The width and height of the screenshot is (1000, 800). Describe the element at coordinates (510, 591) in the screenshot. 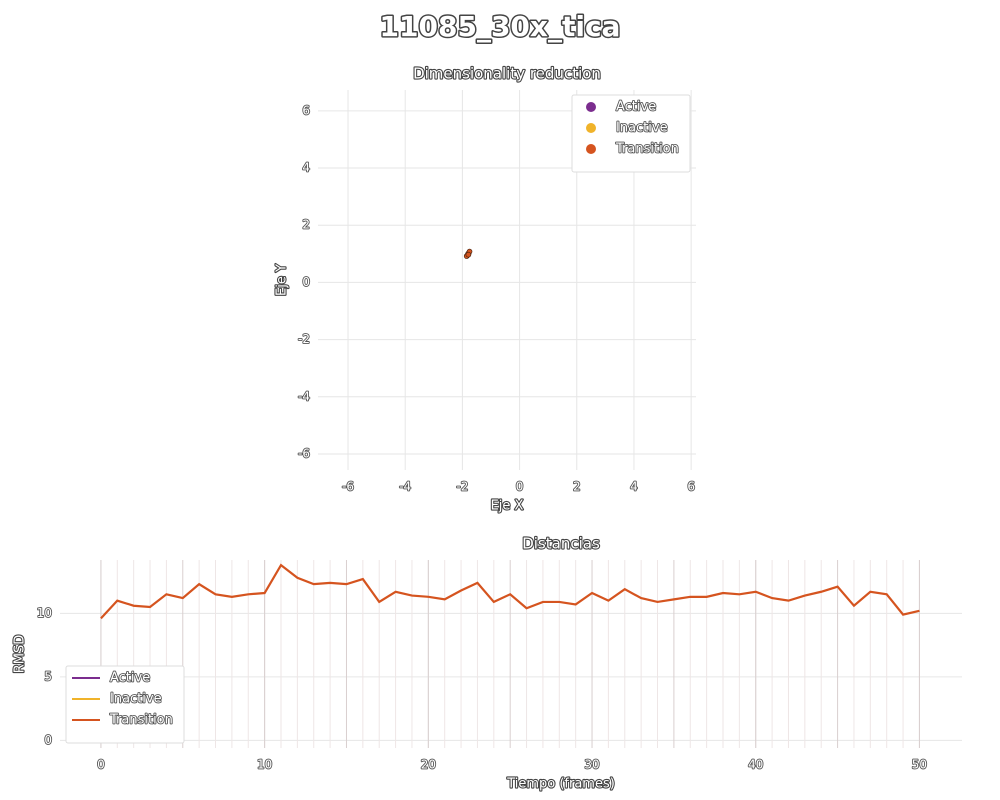

I see `line-series` at that location.